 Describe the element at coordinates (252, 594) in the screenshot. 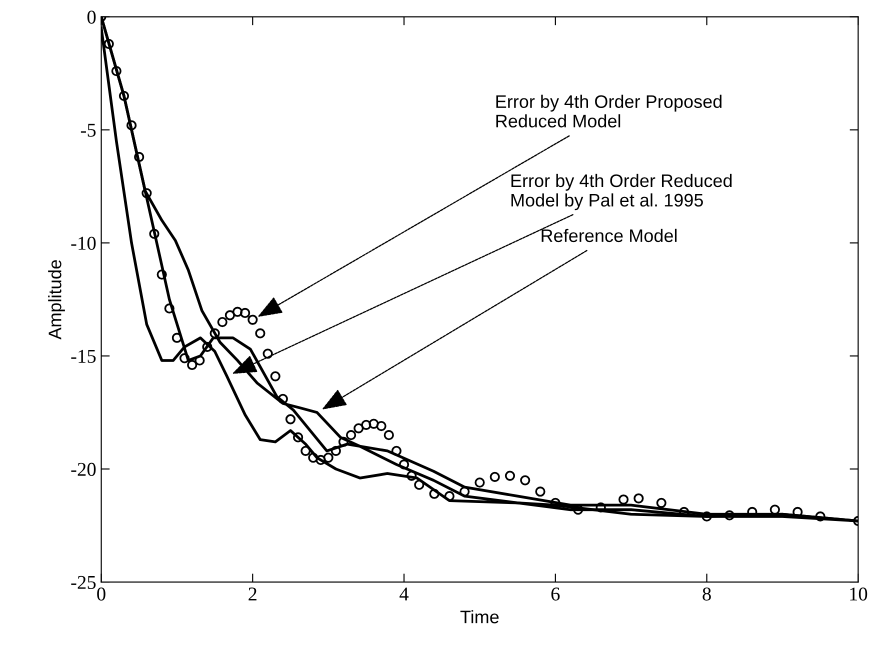

I see `x-tick-label: 2` at that location.